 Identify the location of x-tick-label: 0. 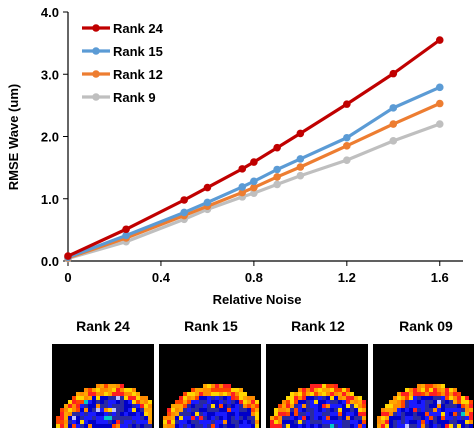
(67, 277).